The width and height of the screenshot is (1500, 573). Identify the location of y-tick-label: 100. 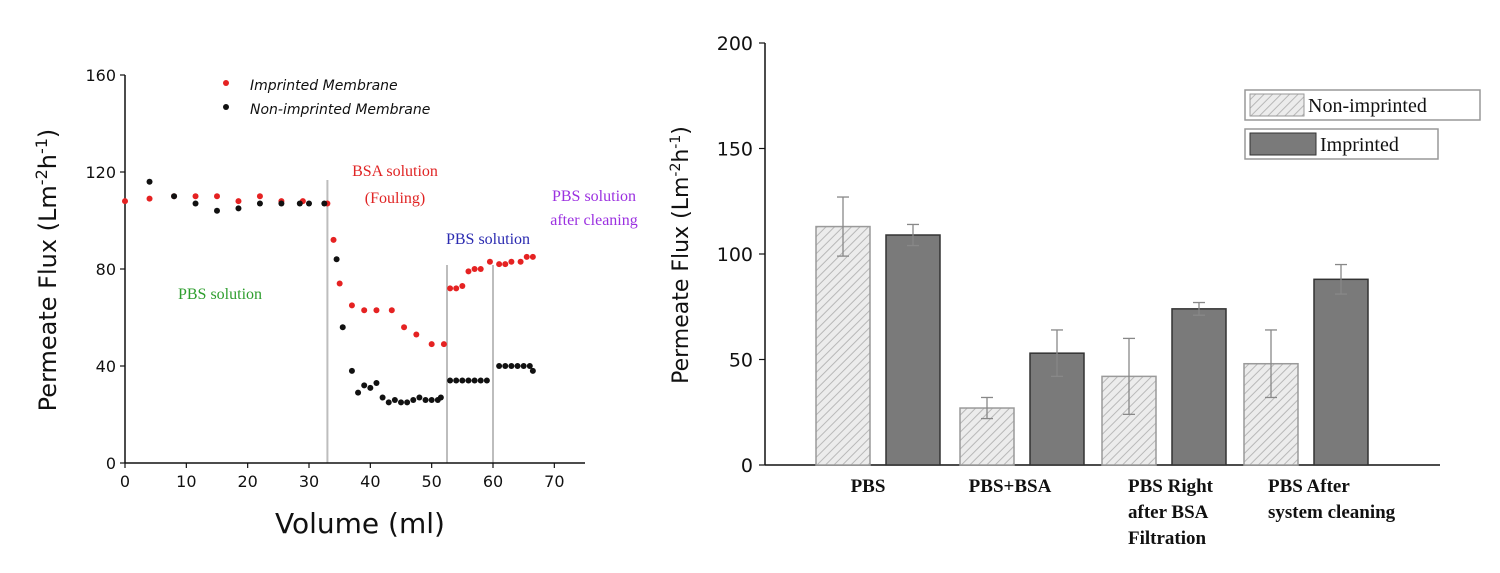
(735, 255).